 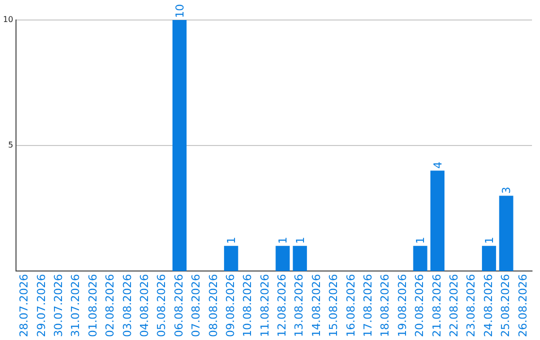 I want to click on x-tick-label: 29.07.2026, so click(x=41, y=306).